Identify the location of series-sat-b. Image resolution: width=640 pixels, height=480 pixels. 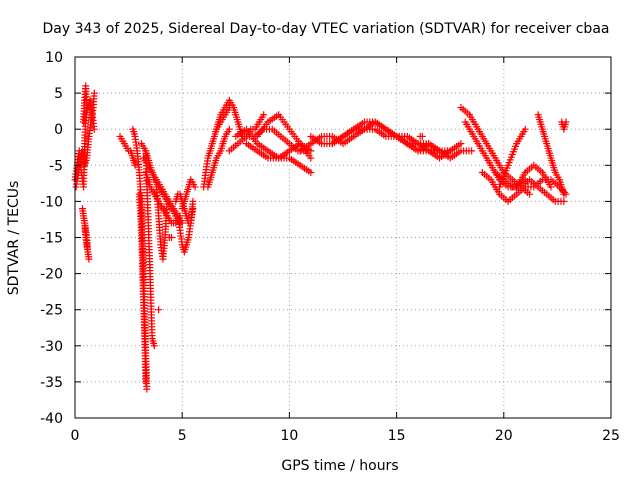
(85, 140).